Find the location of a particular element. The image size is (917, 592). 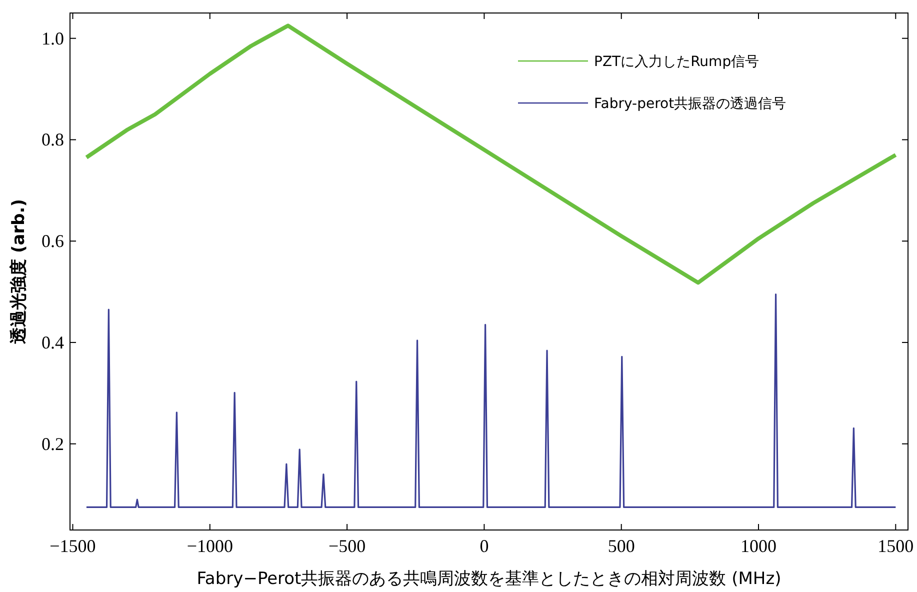

x-axis-title: Fabry−Perot共振器のある共鳴周波数を基準としたときの相対周波数 (MHz) is located at coordinates (489, 579).